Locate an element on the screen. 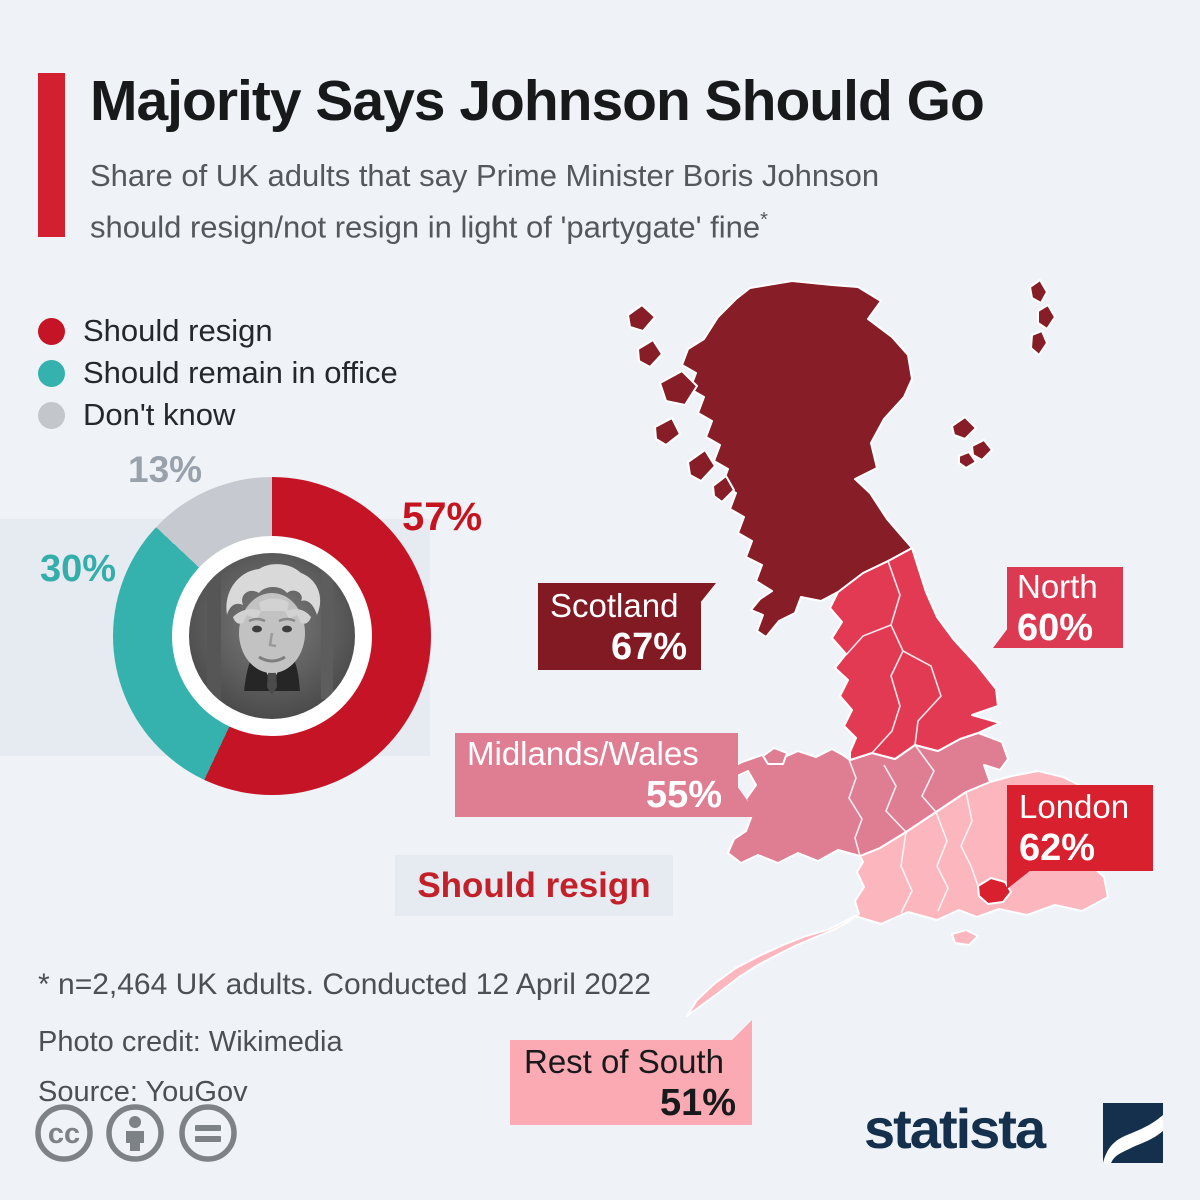  map-region-scotland is located at coordinates (797, 459).